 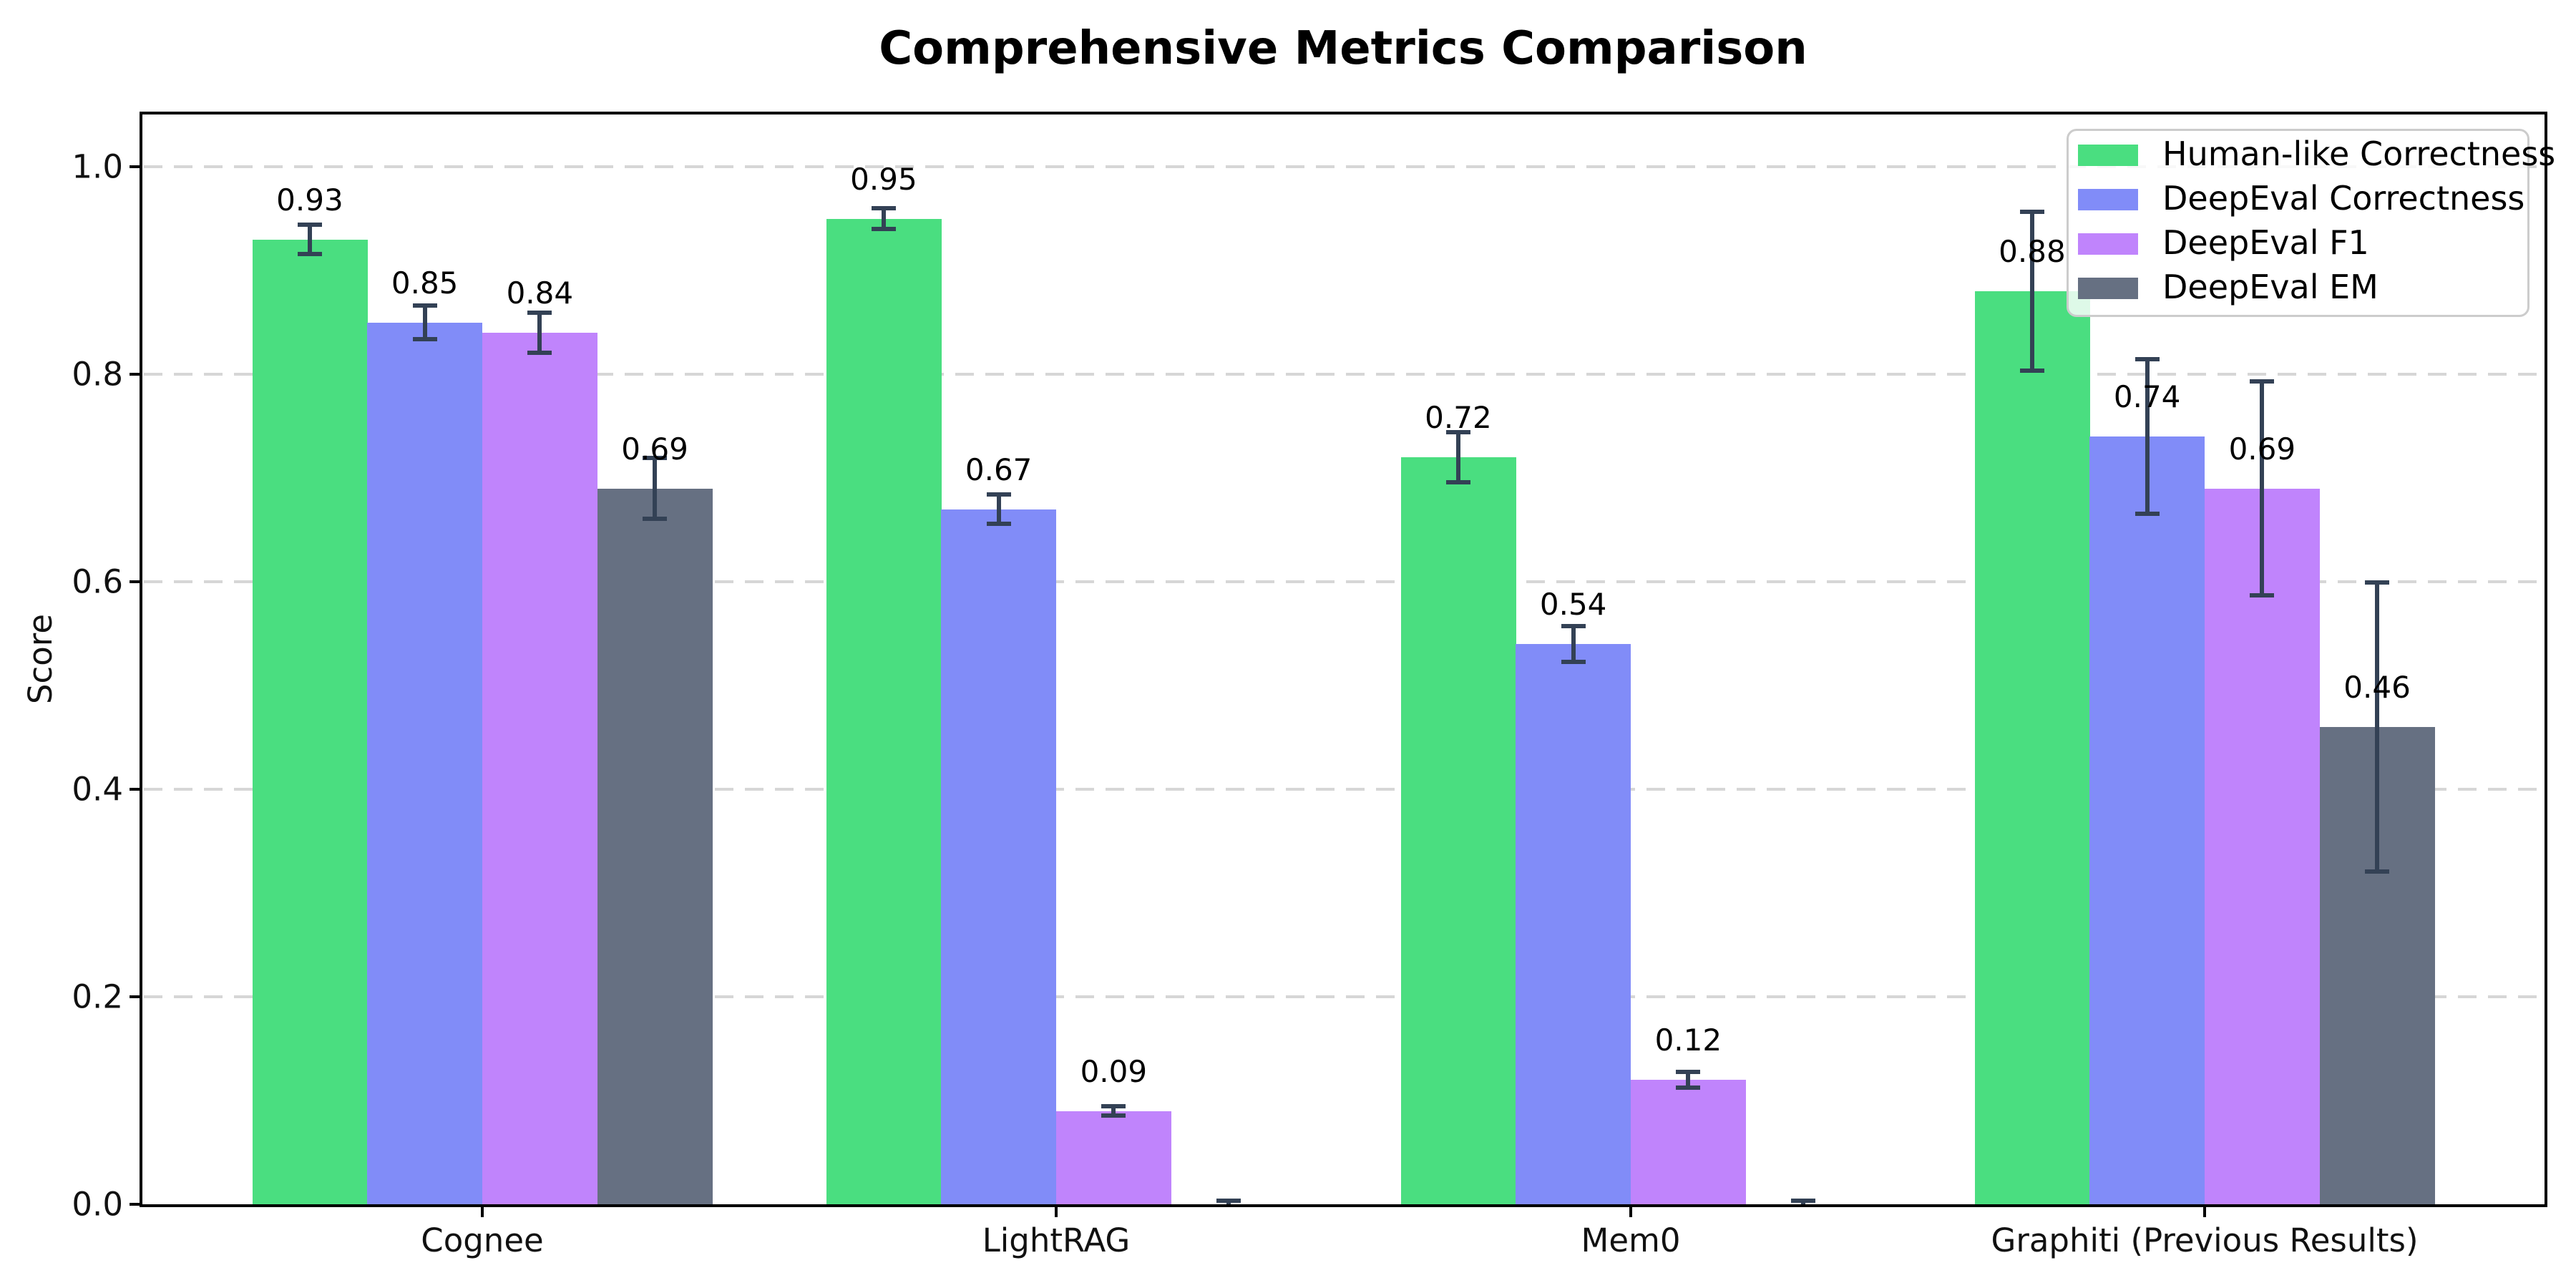 I want to click on bar-human-like-correctness-cognee, so click(x=310, y=721).